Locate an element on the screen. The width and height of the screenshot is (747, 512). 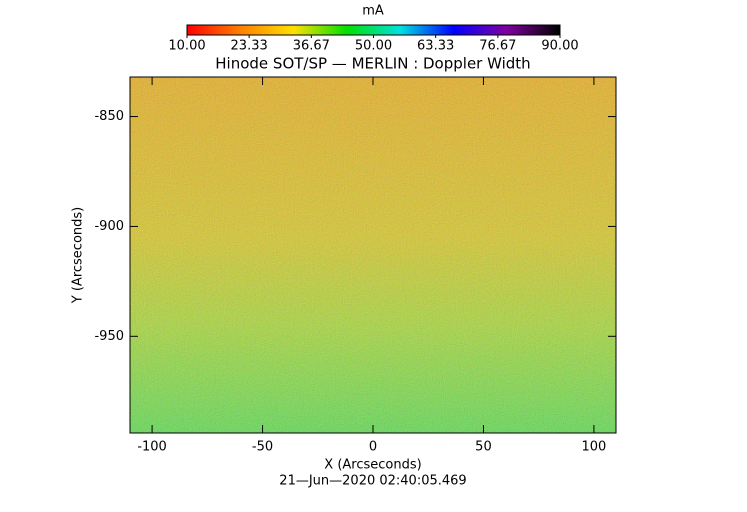
x-tick-label: 50 is located at coordinates (483, 447).